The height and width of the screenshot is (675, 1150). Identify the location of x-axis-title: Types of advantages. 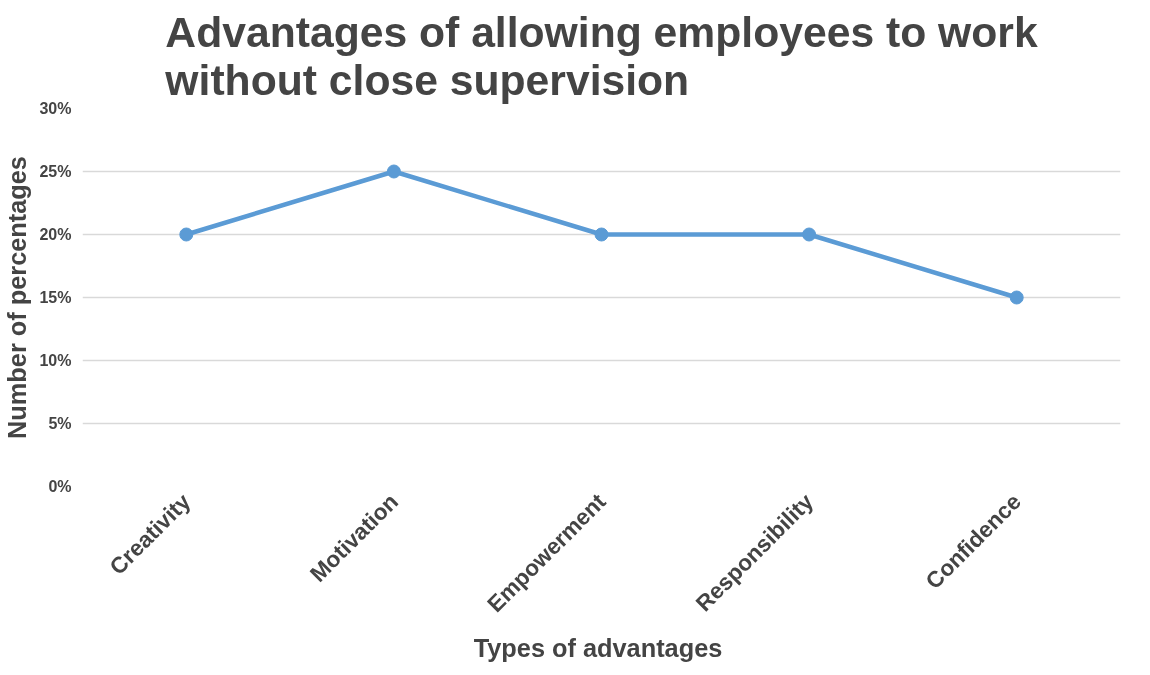
(598, 648).